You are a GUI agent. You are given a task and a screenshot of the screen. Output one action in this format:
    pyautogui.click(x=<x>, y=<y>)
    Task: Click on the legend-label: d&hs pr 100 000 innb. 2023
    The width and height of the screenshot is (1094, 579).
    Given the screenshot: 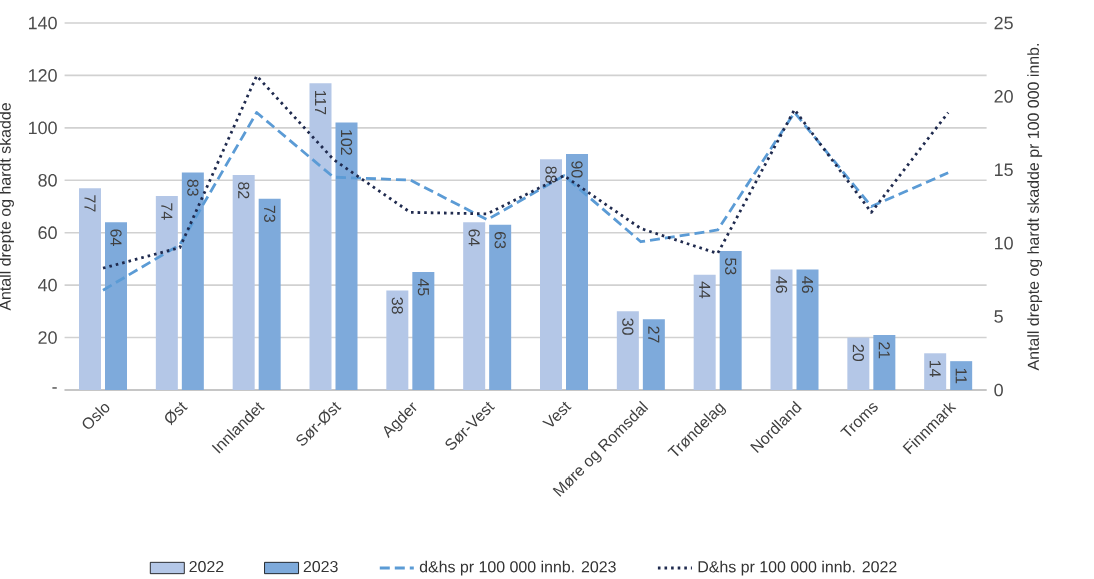 What is the action you would take?
    pyautogui.click(x=517, y=568)
    